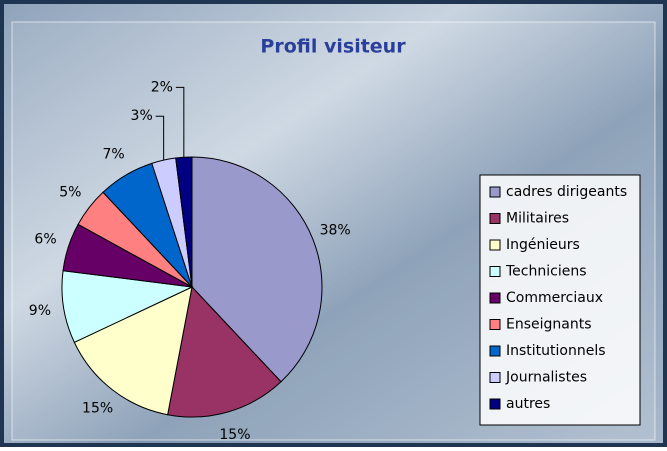 The image size is (667, 451). What do you see at coordinates (554, 298) in the screenshot?
I see `legend-label: Commerciaux` at bounding box center [554, 298].